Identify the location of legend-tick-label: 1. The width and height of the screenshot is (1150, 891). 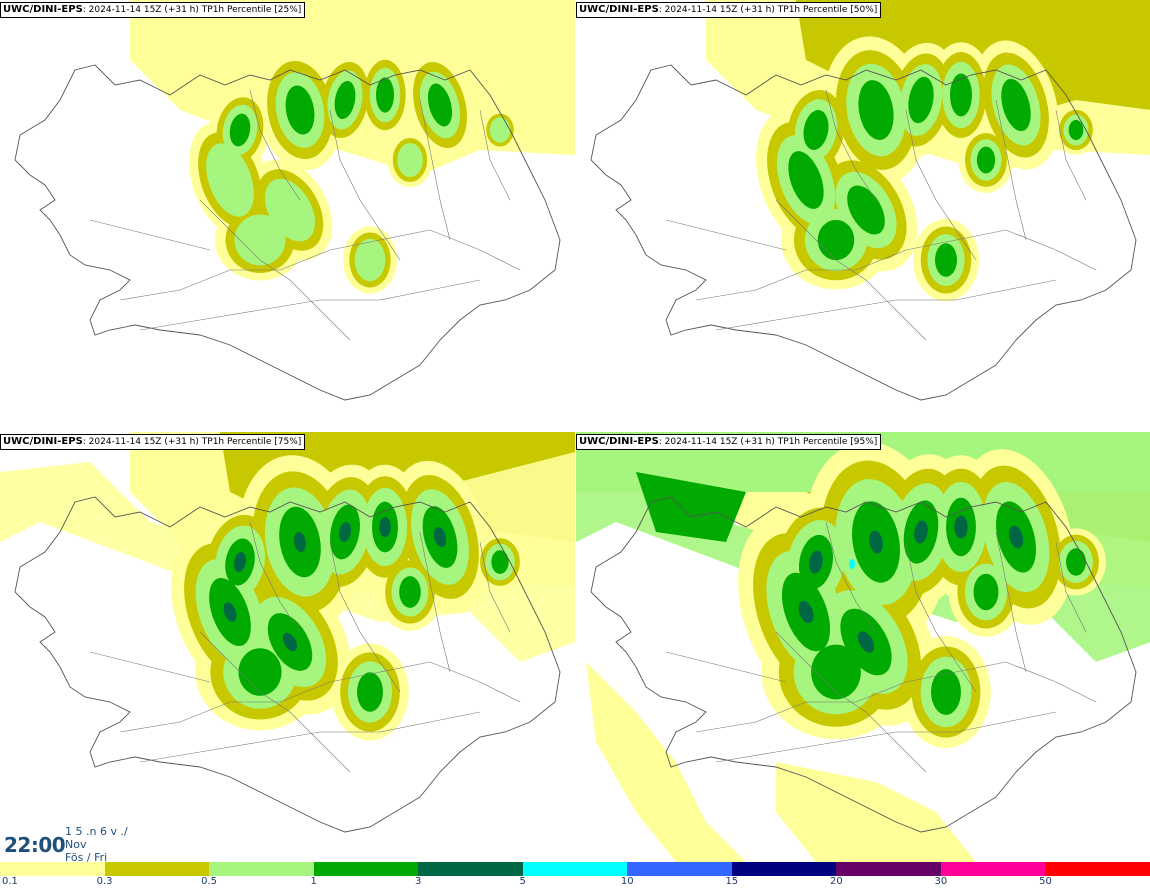
(313, 881).